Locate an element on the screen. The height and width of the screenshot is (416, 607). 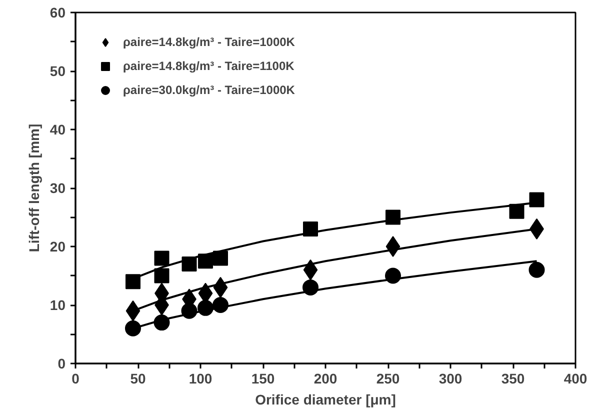
x-tick-label: 50 is located at coordinates (138, 378).